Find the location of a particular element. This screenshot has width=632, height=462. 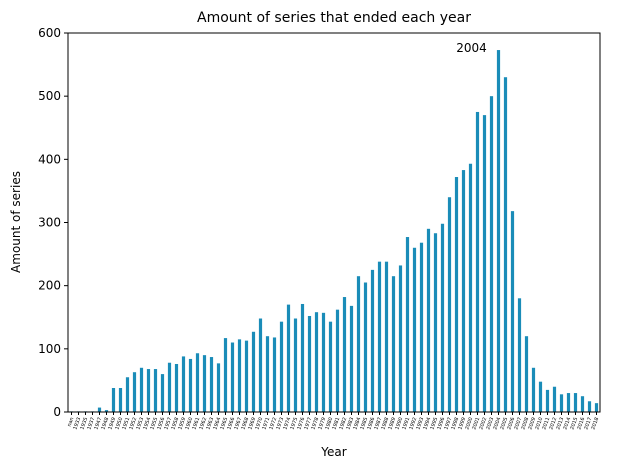

x-tick-label: 1937 is located at coordinates (91, 424).